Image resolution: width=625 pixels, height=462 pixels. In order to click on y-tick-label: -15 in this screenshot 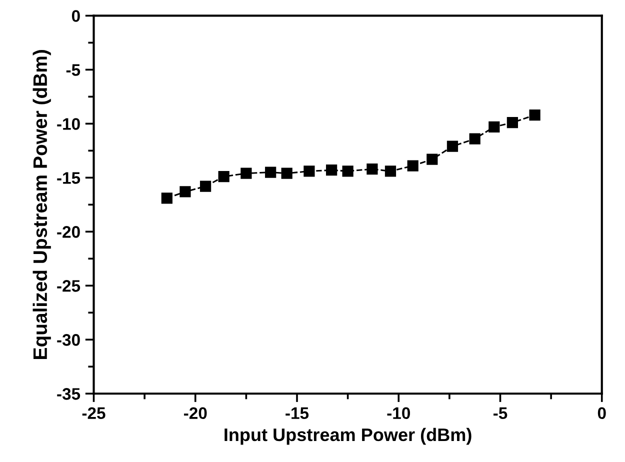, I will do `click(68, 178)`.